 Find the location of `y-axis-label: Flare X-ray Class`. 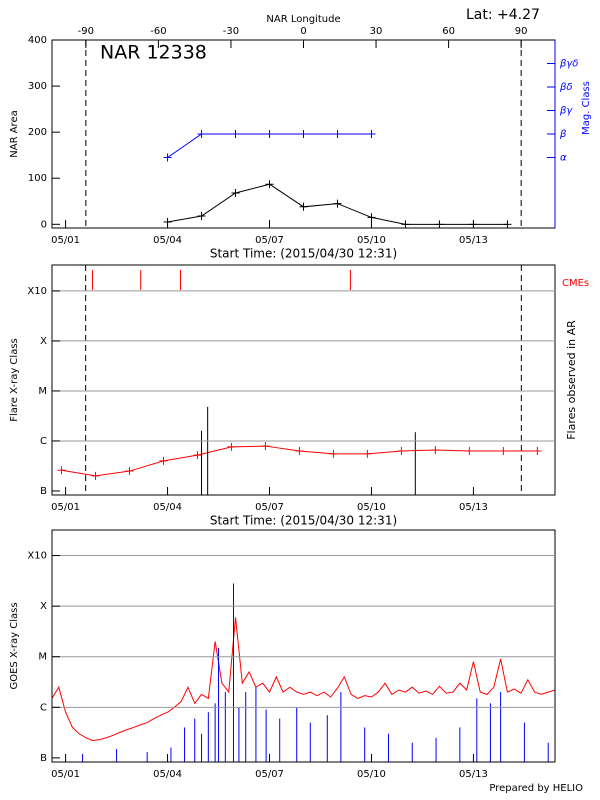

y-axis-label: Flare X-ray Class is located at coordinates (14, 380).